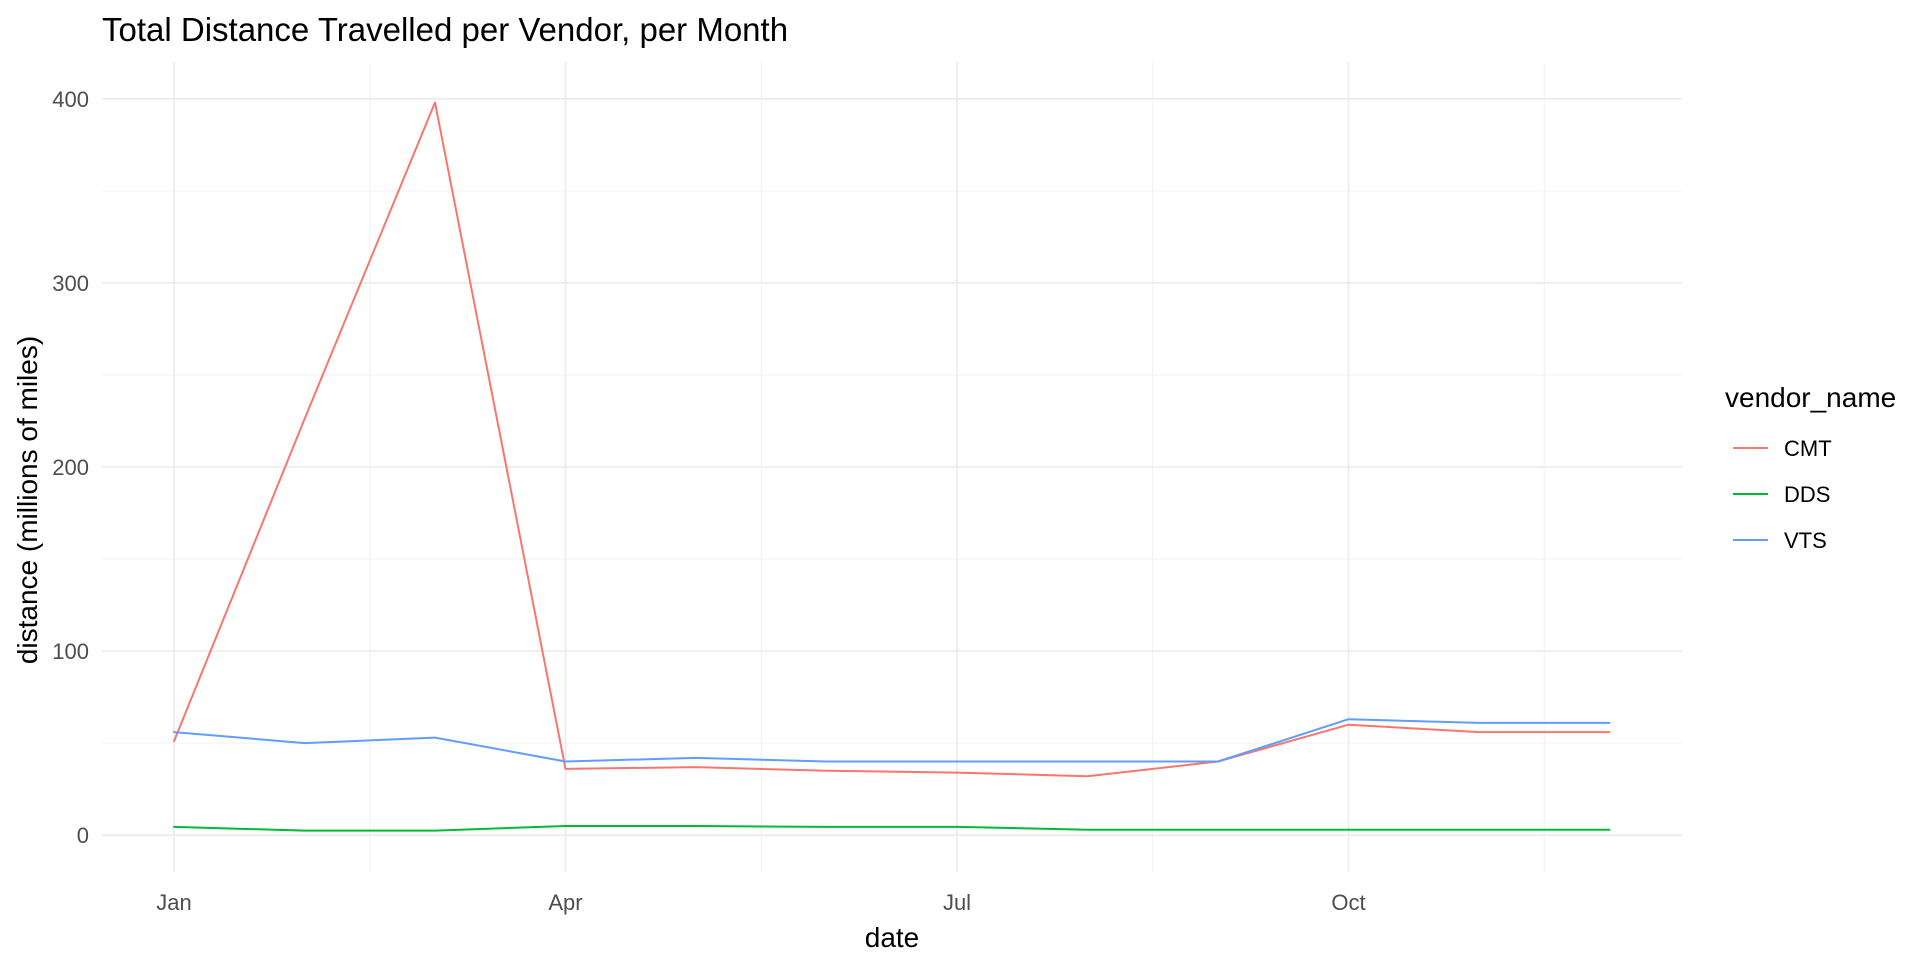  I want to click on series-line-vts, so click(892, 740).